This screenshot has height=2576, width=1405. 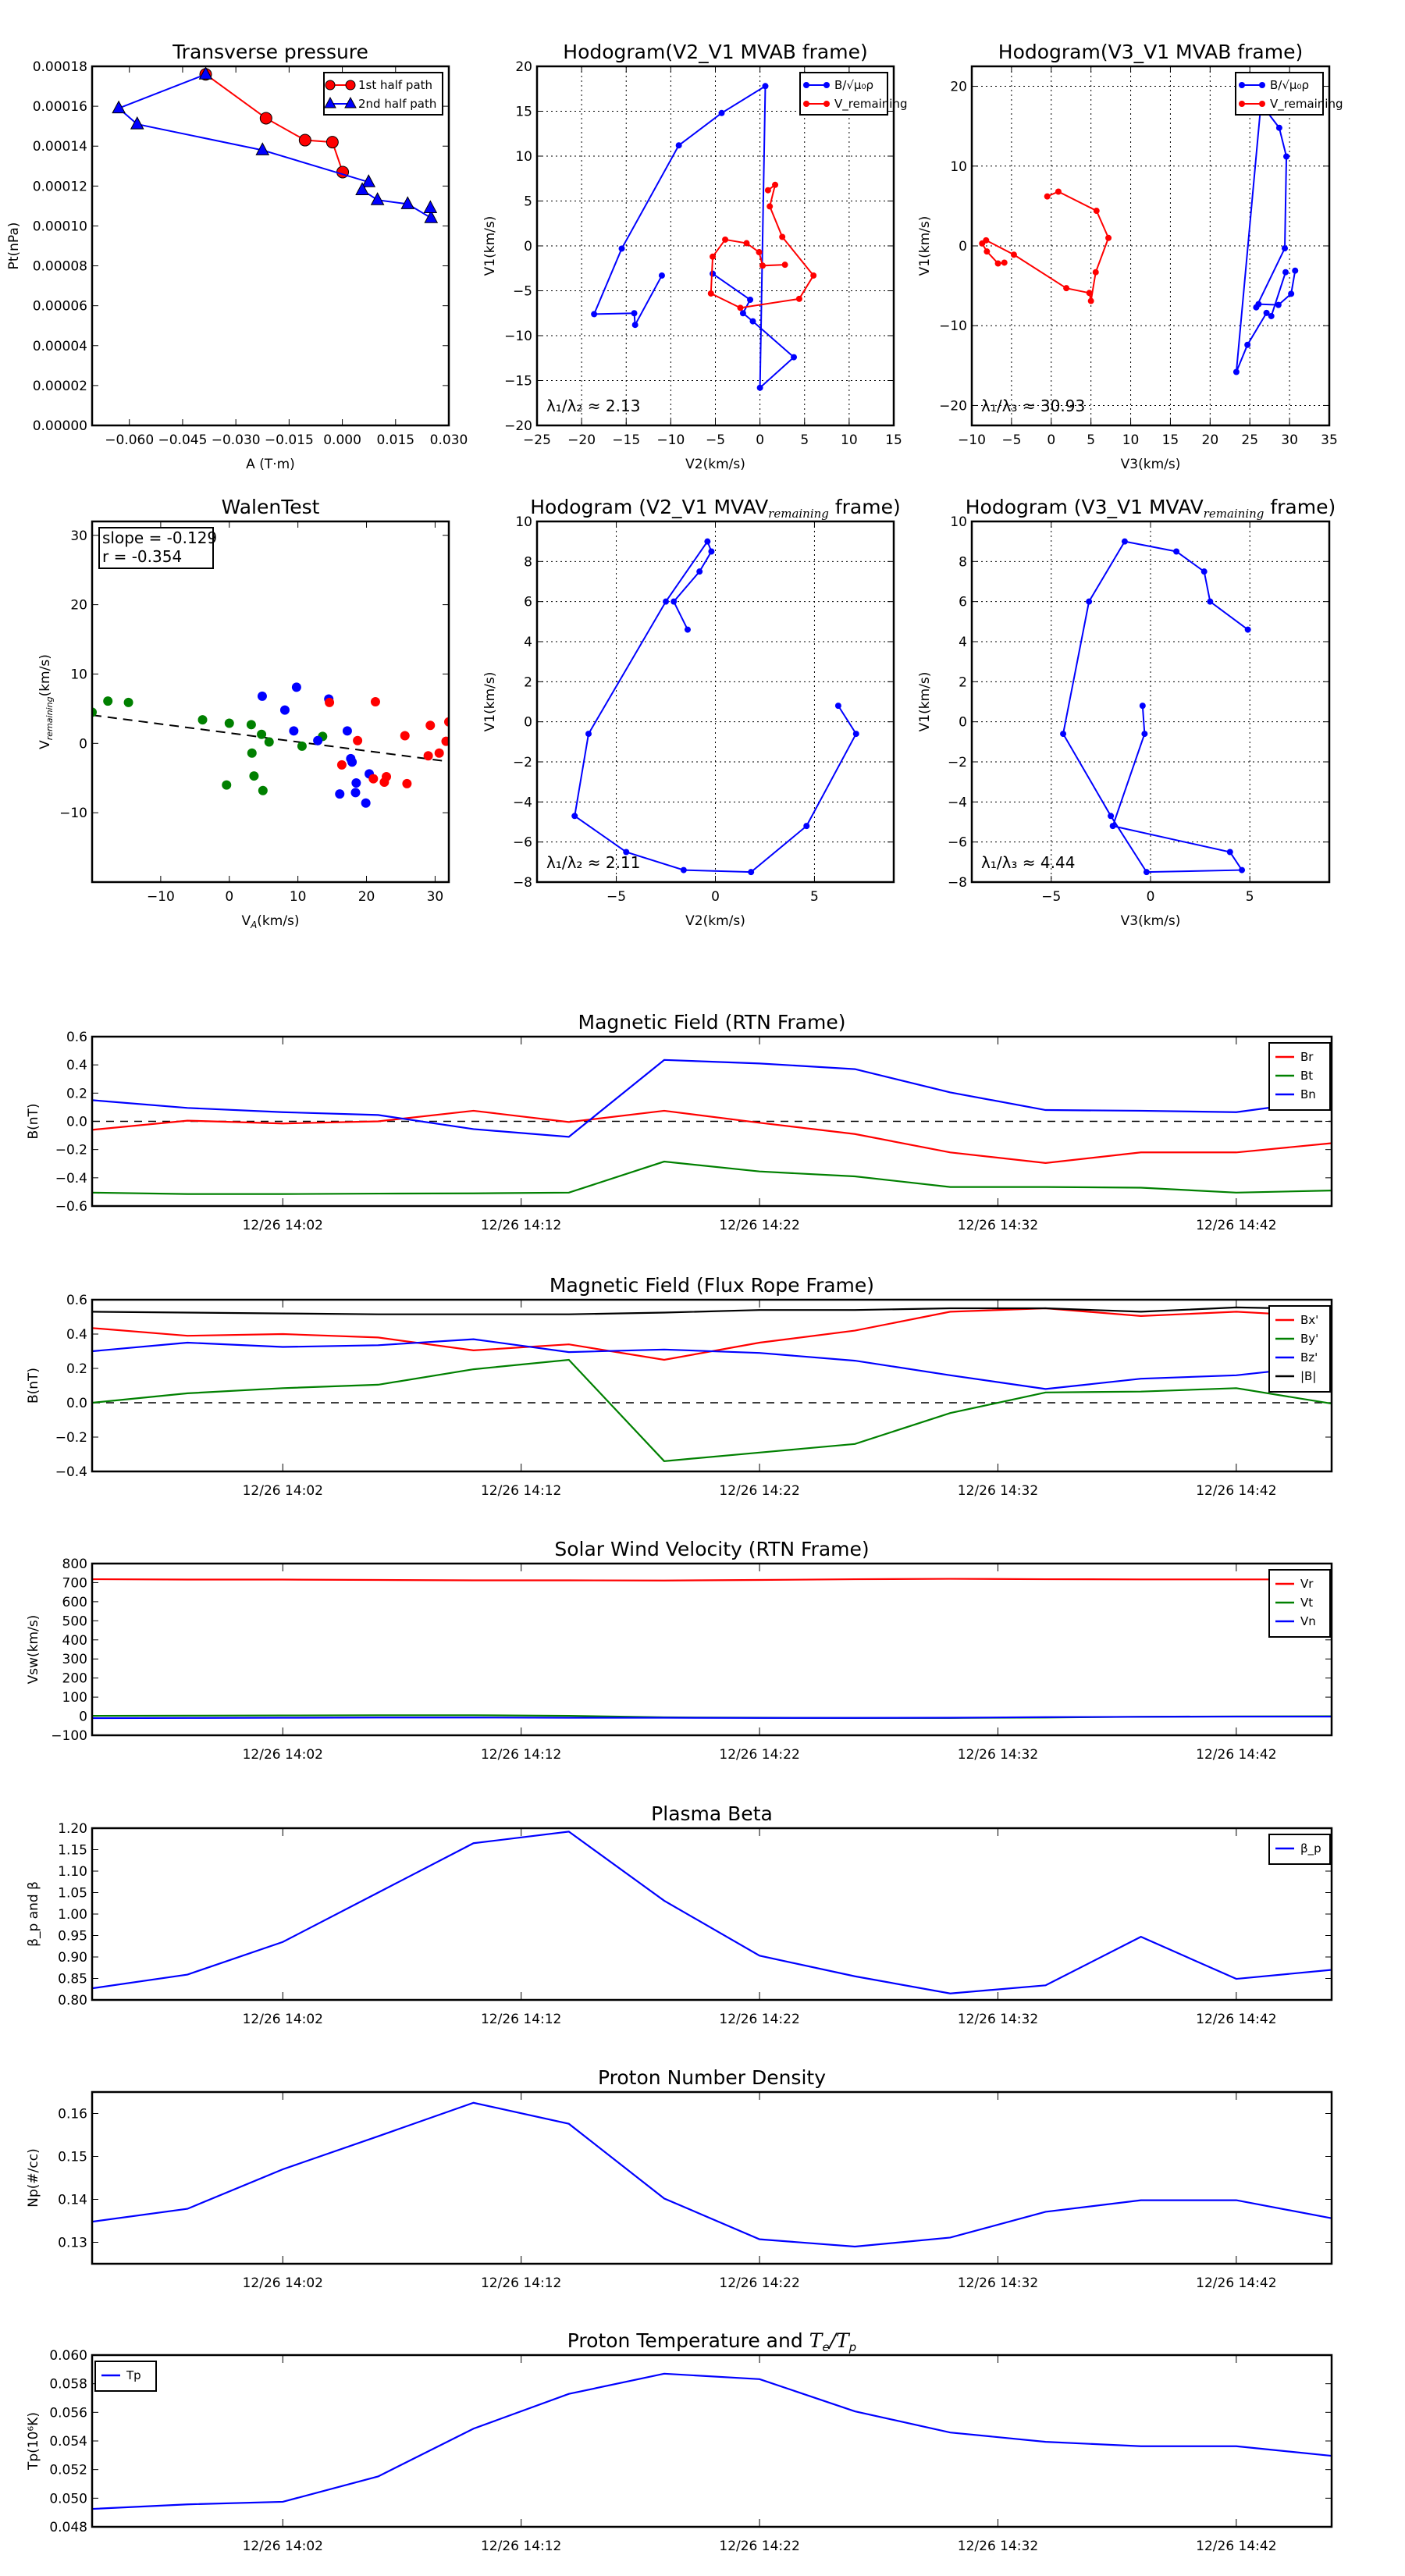 I want to click on chart-title: Proton Number Density, so click(x=712, y=2077).